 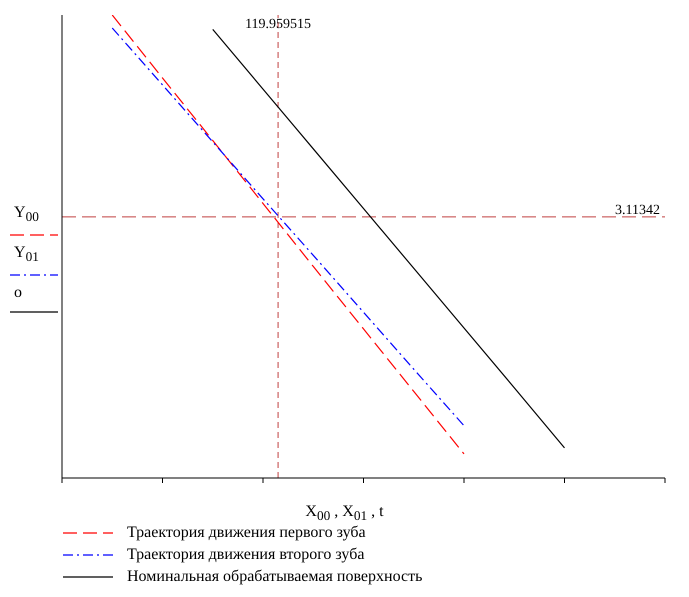 What do you see at coordinates (278, 24) in the screenshot?
I see `annotation: 119.959515` at bounding box center [278, 24].